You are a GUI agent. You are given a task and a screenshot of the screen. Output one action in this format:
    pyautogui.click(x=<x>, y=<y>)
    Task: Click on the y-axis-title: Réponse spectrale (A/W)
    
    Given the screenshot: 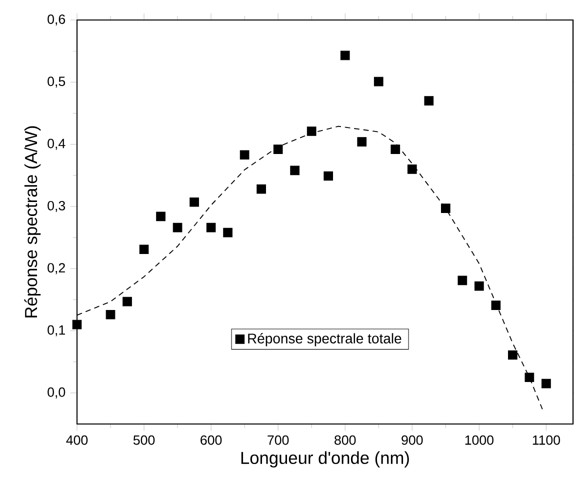 What is the action you would take?
    pyautogui.click(x=32, y=222)
    